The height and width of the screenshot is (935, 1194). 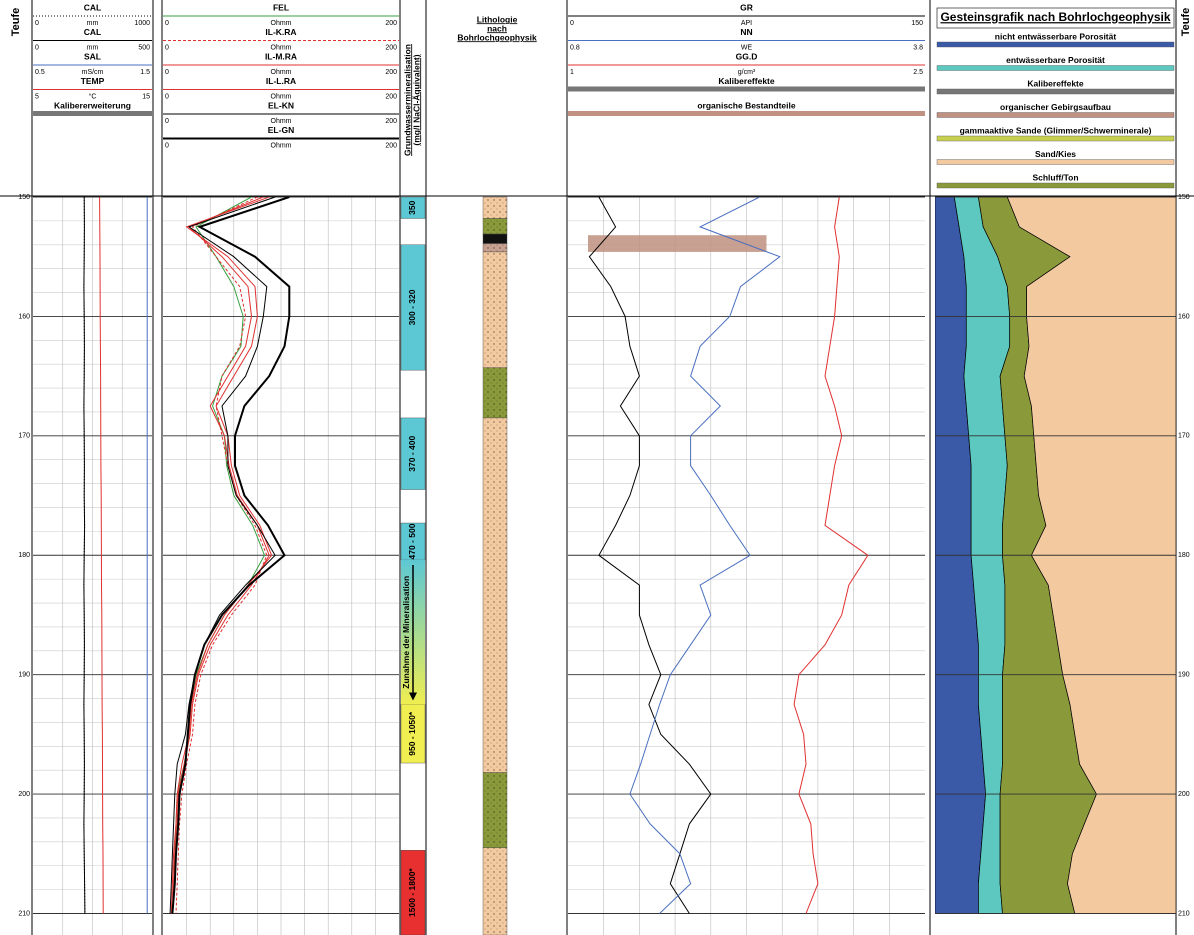 What do you see at coordinates (93, 96) in the screenshot?
I see `scale-unit: °C` at bounding box center [93, 96].